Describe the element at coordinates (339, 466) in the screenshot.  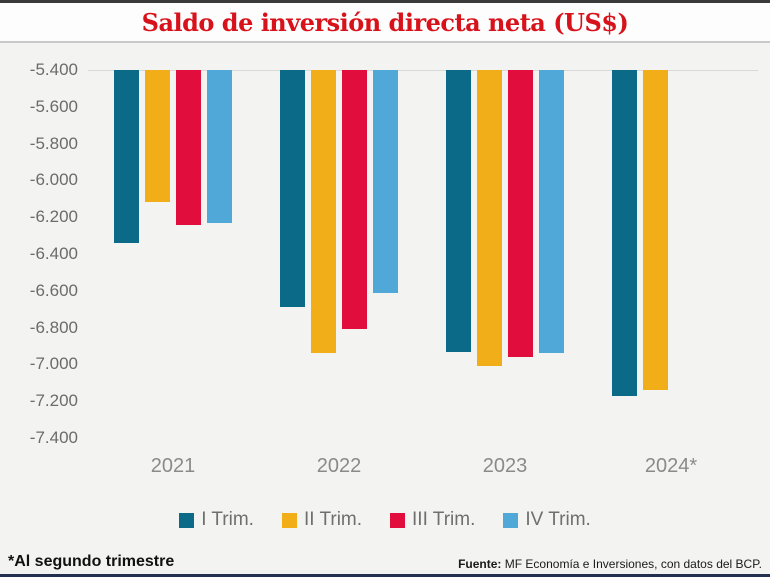
I see `x-tick-label: 2022` at that location.